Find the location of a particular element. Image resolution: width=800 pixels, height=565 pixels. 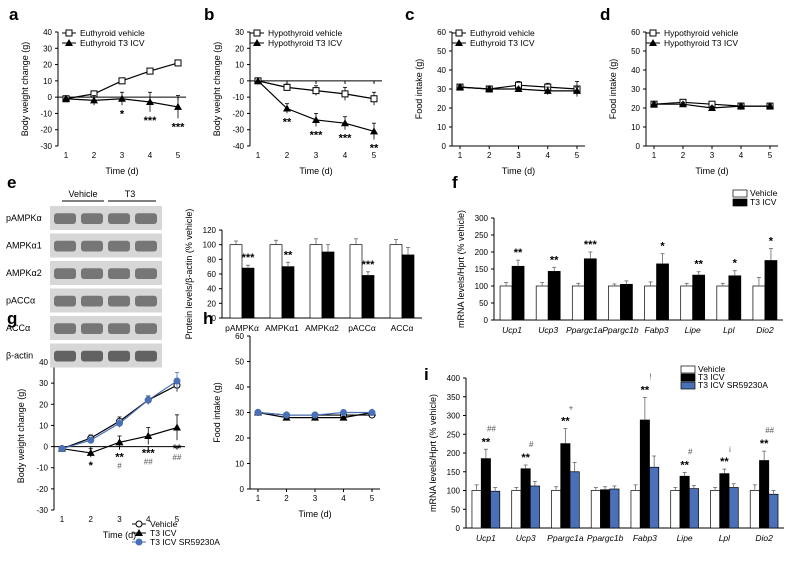

y-tick-label: 200 is located at coordinates (454, 453).